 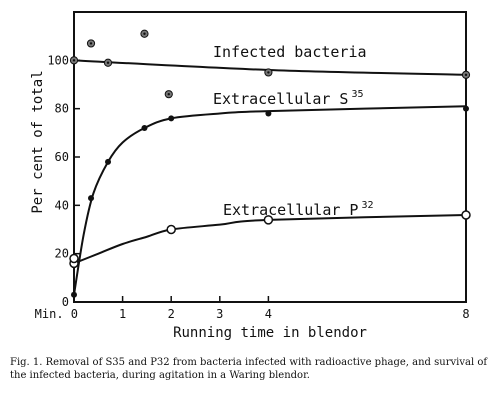 What do you see at coordinates (465, 314) in the screenshot?
I see `x-tick-label: 8` at bounding box center [465, 314].